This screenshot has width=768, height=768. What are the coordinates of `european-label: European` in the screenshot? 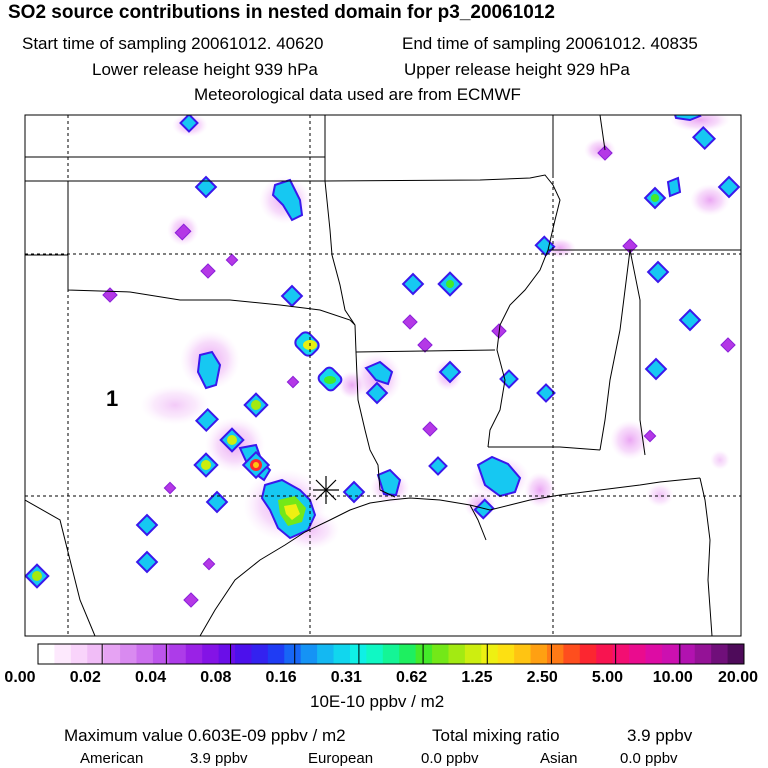 It's located at (341, 758).